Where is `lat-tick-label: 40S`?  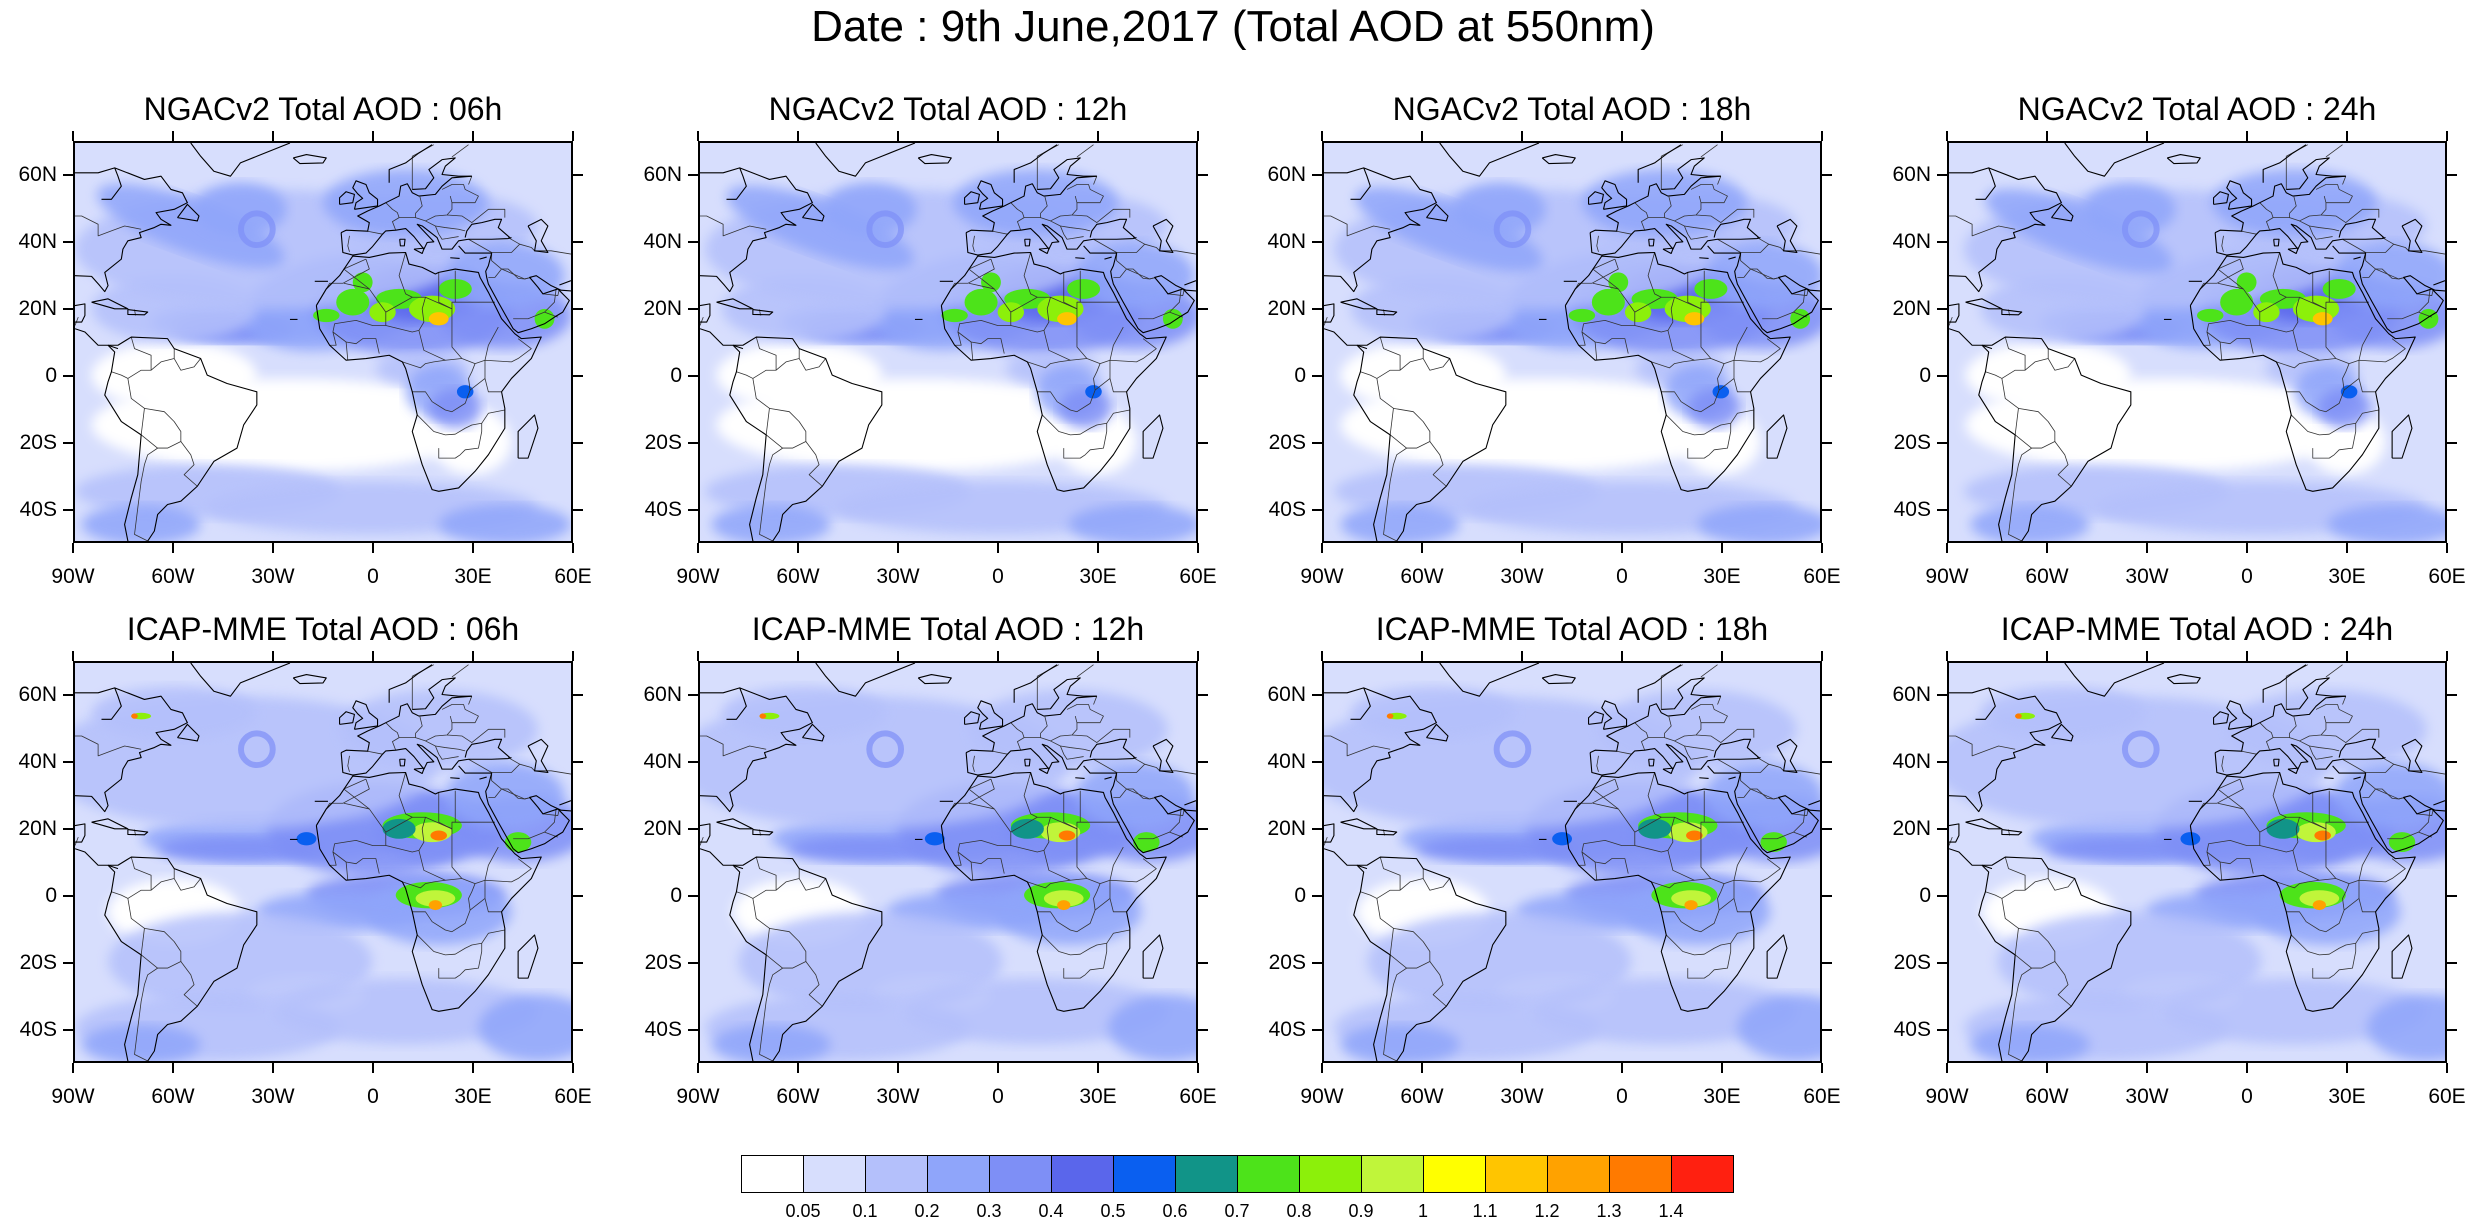 lat-tick-label: 40S is located at coordinates (1287, 1029).